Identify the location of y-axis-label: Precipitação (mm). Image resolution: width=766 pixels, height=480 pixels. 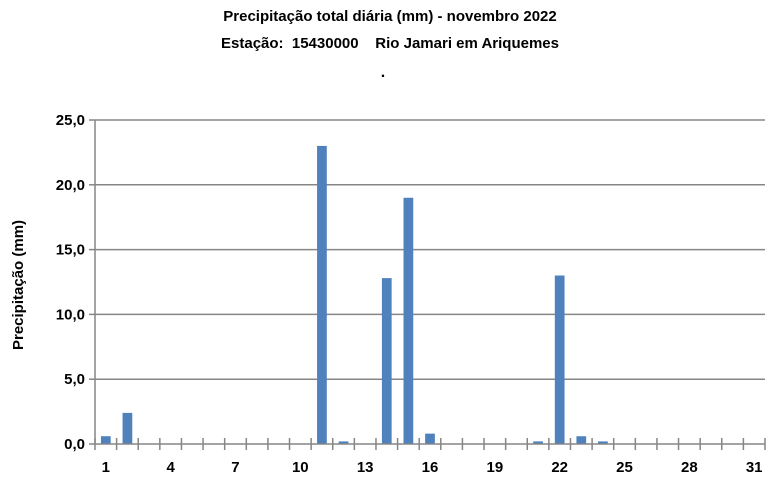
(18, 285).